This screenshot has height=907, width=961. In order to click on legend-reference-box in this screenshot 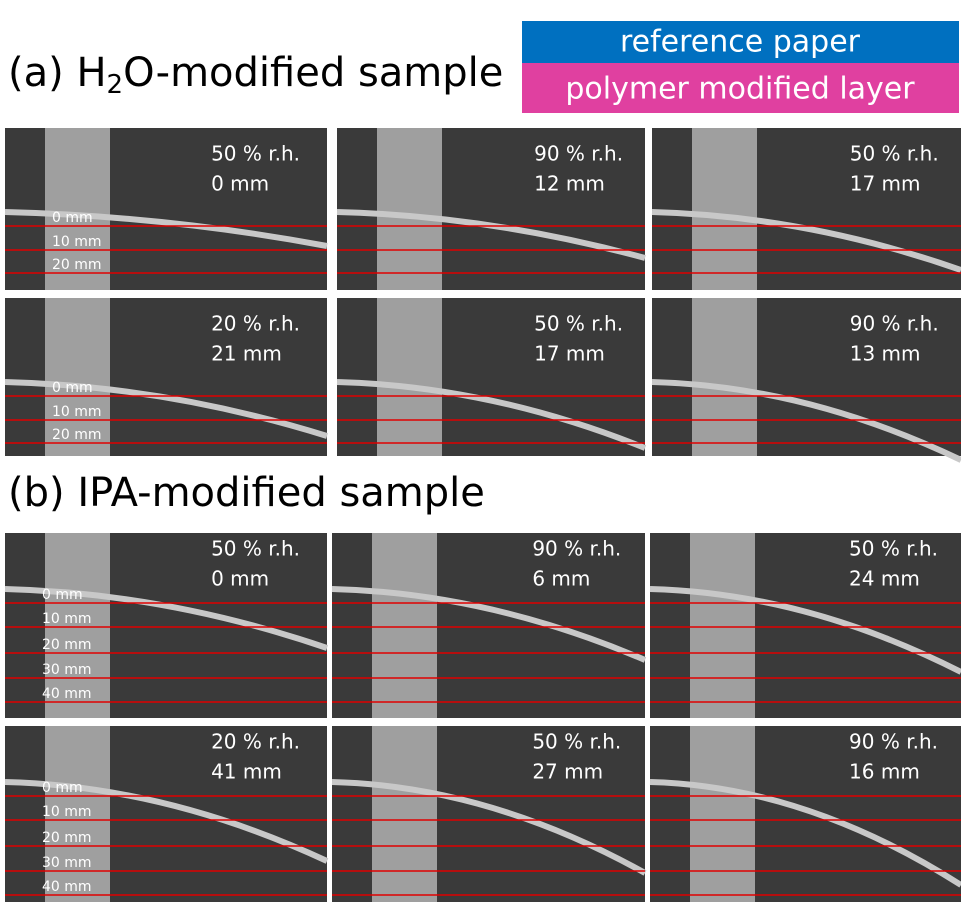, I will do `click(740, 42)`.